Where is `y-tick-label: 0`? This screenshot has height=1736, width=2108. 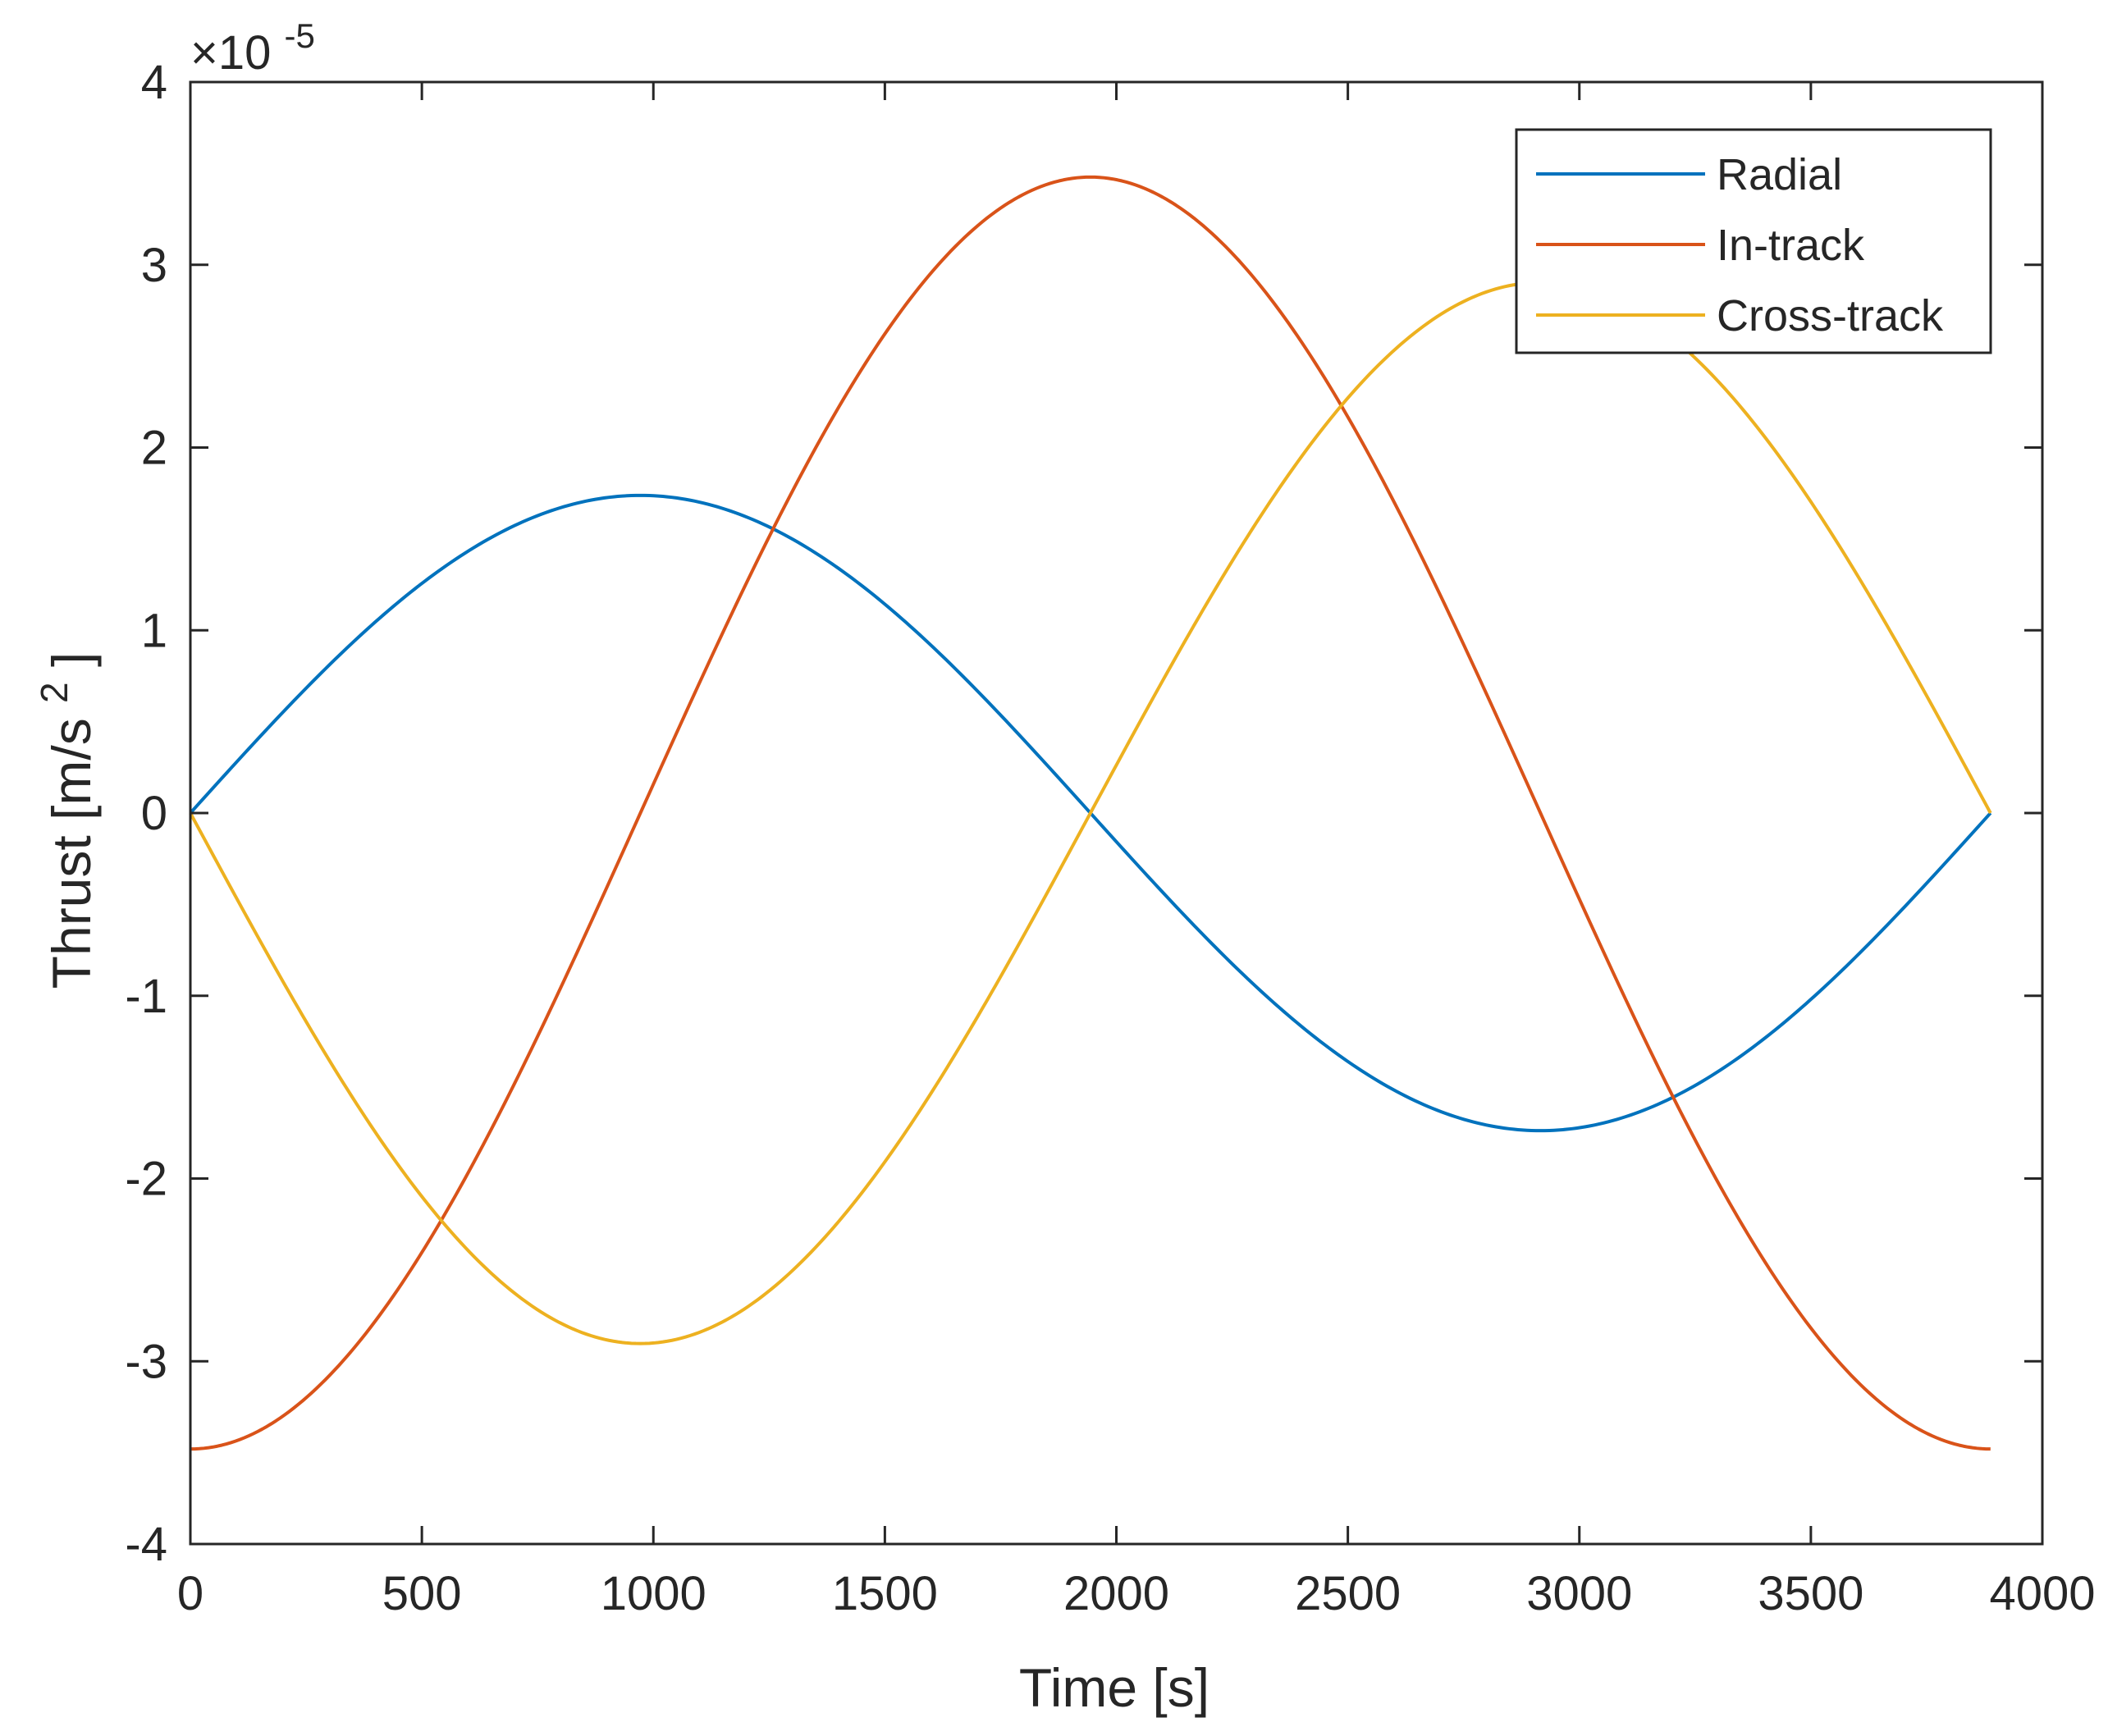 y-tick-label: 0 is located at coordinates (154, 813).